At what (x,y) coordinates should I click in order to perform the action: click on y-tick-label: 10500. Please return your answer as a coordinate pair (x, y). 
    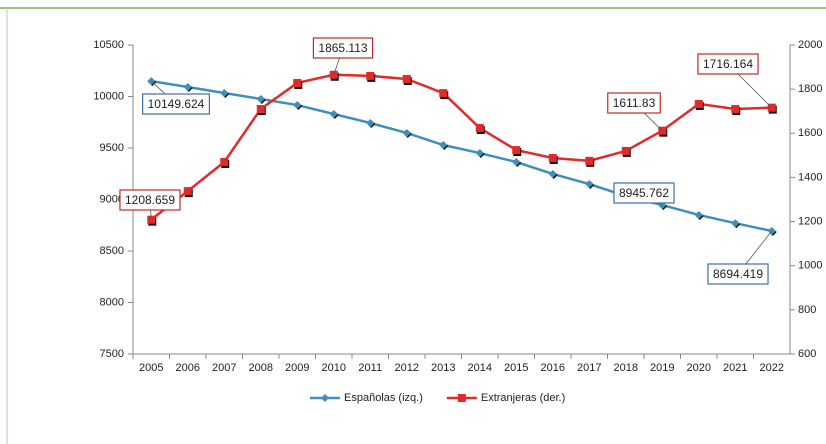
    Looking at the image, I should click on (108, 45).